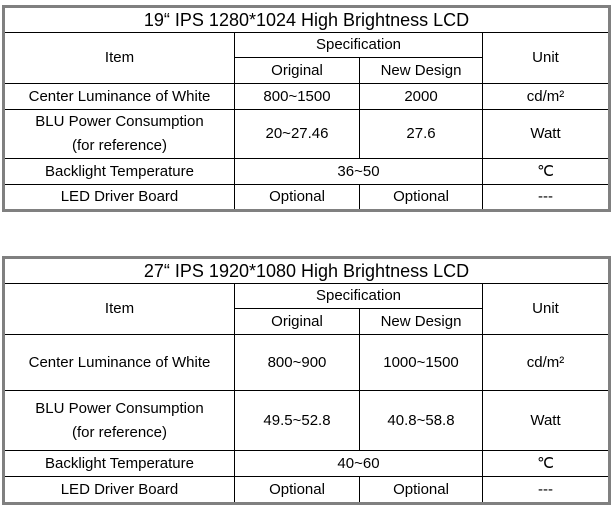  I want to click on spec-cell: 800~900, so click(297, 362).